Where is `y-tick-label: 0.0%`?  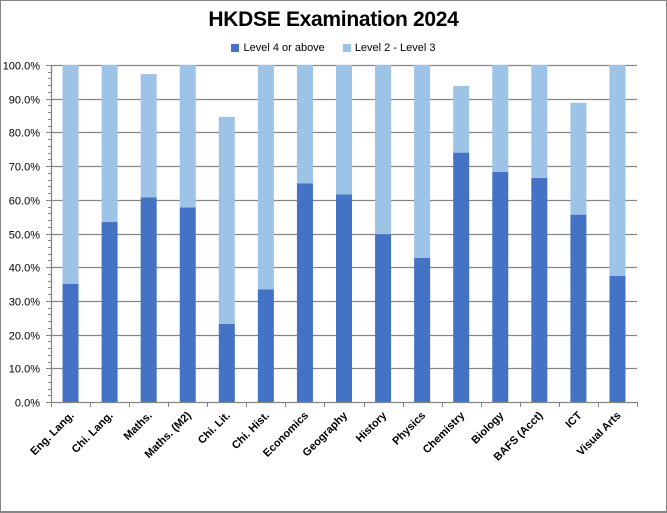 y-tick-label: 0.0% is located at coordinates (27, 404).